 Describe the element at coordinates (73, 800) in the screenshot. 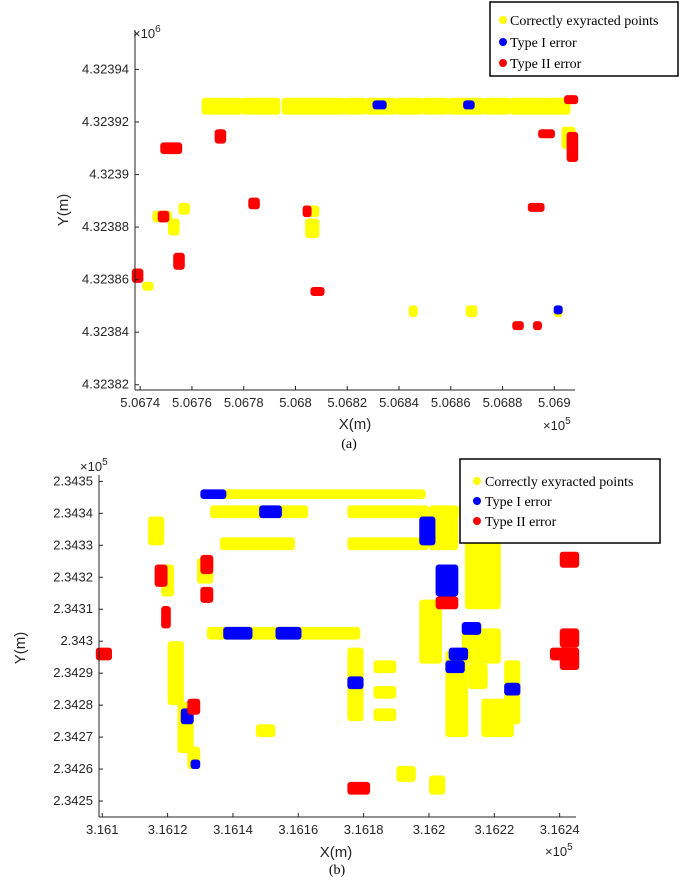

I see `chart-b-y-tick-label: 2.3425` at that location.